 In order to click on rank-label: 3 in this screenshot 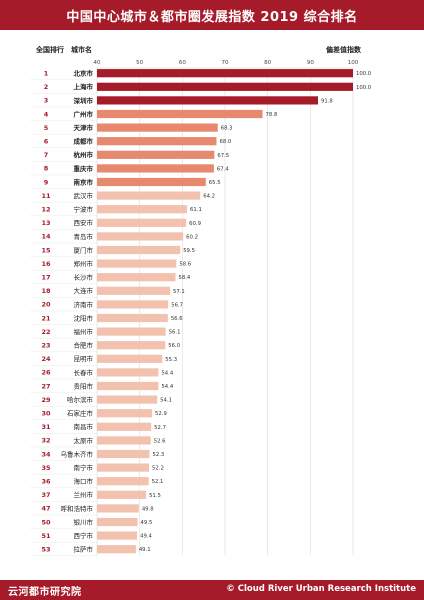, I will do `click(46, 101)`.